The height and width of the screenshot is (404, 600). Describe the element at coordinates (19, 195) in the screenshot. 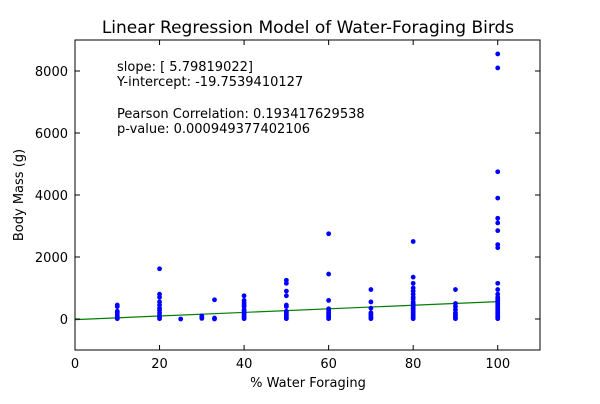

I see `y-axis-label: Body Mass (g)` at that location.